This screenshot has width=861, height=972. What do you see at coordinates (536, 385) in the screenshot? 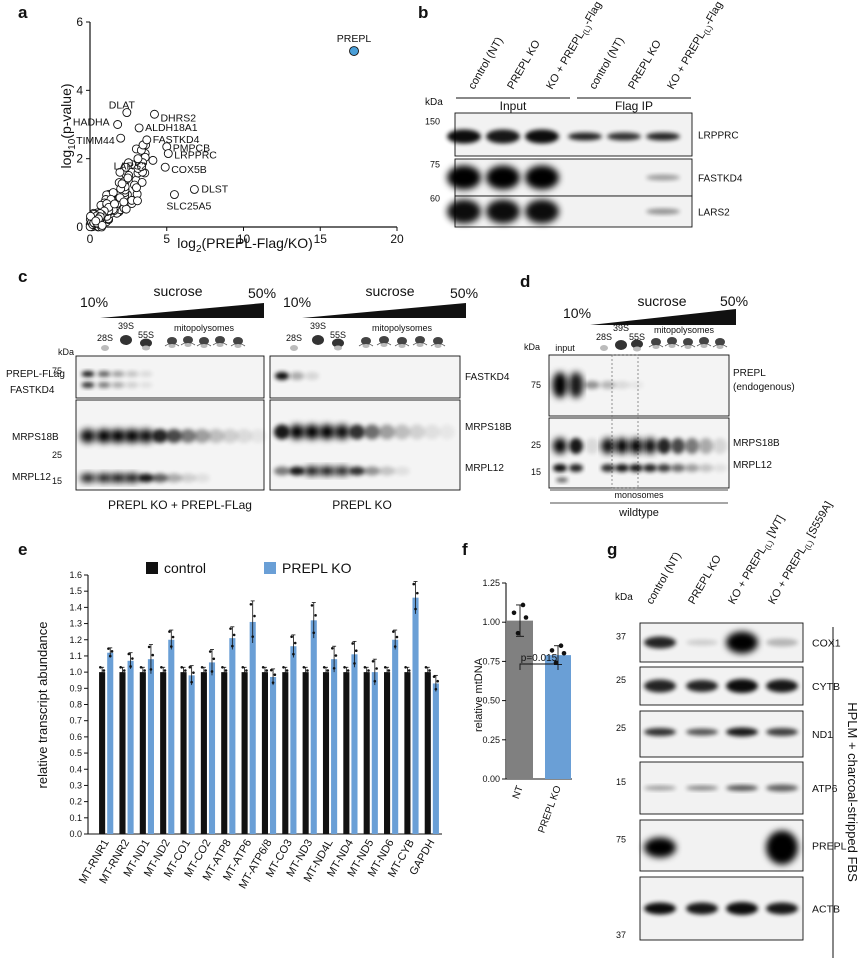
I see `panel-d-m75: 75` at bounding box center [536, 385].